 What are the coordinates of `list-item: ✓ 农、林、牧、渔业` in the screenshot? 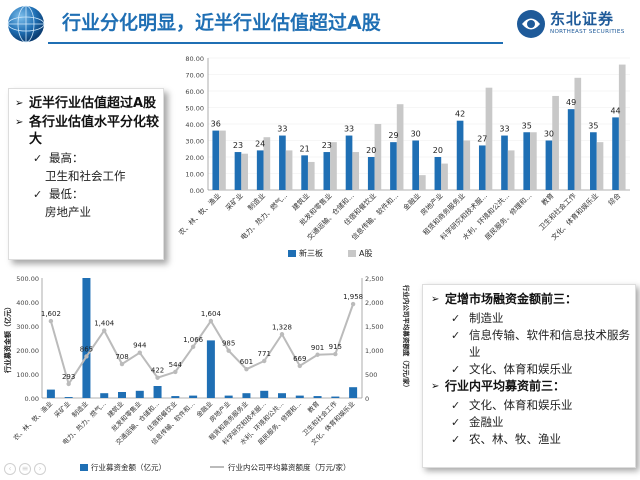 It's located at (531, 439).